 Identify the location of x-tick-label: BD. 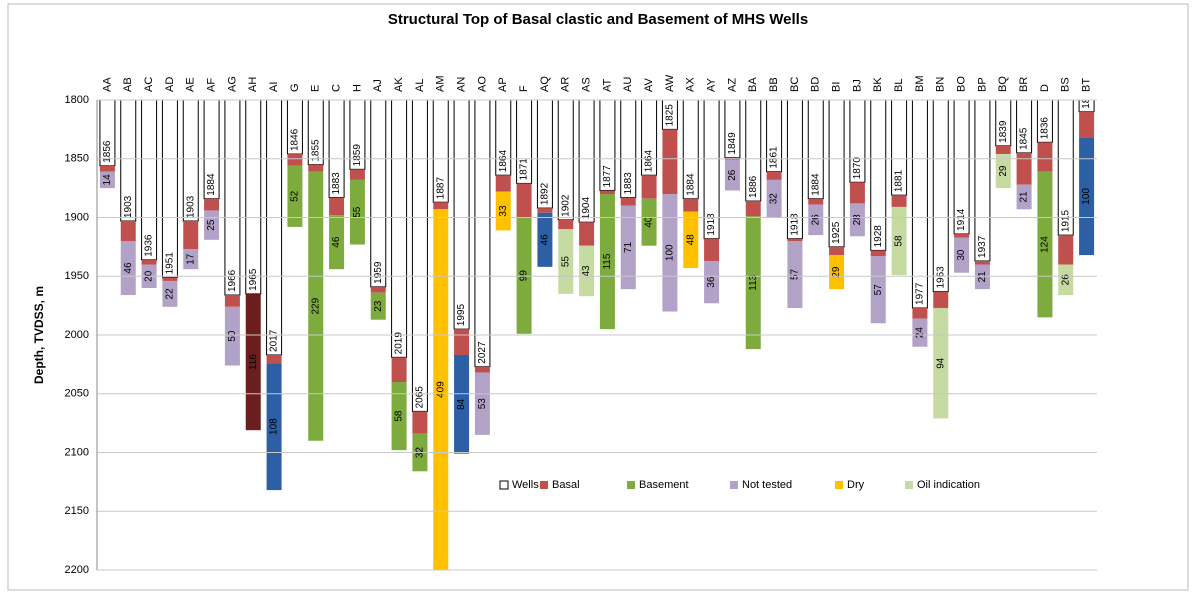
(816, 84).